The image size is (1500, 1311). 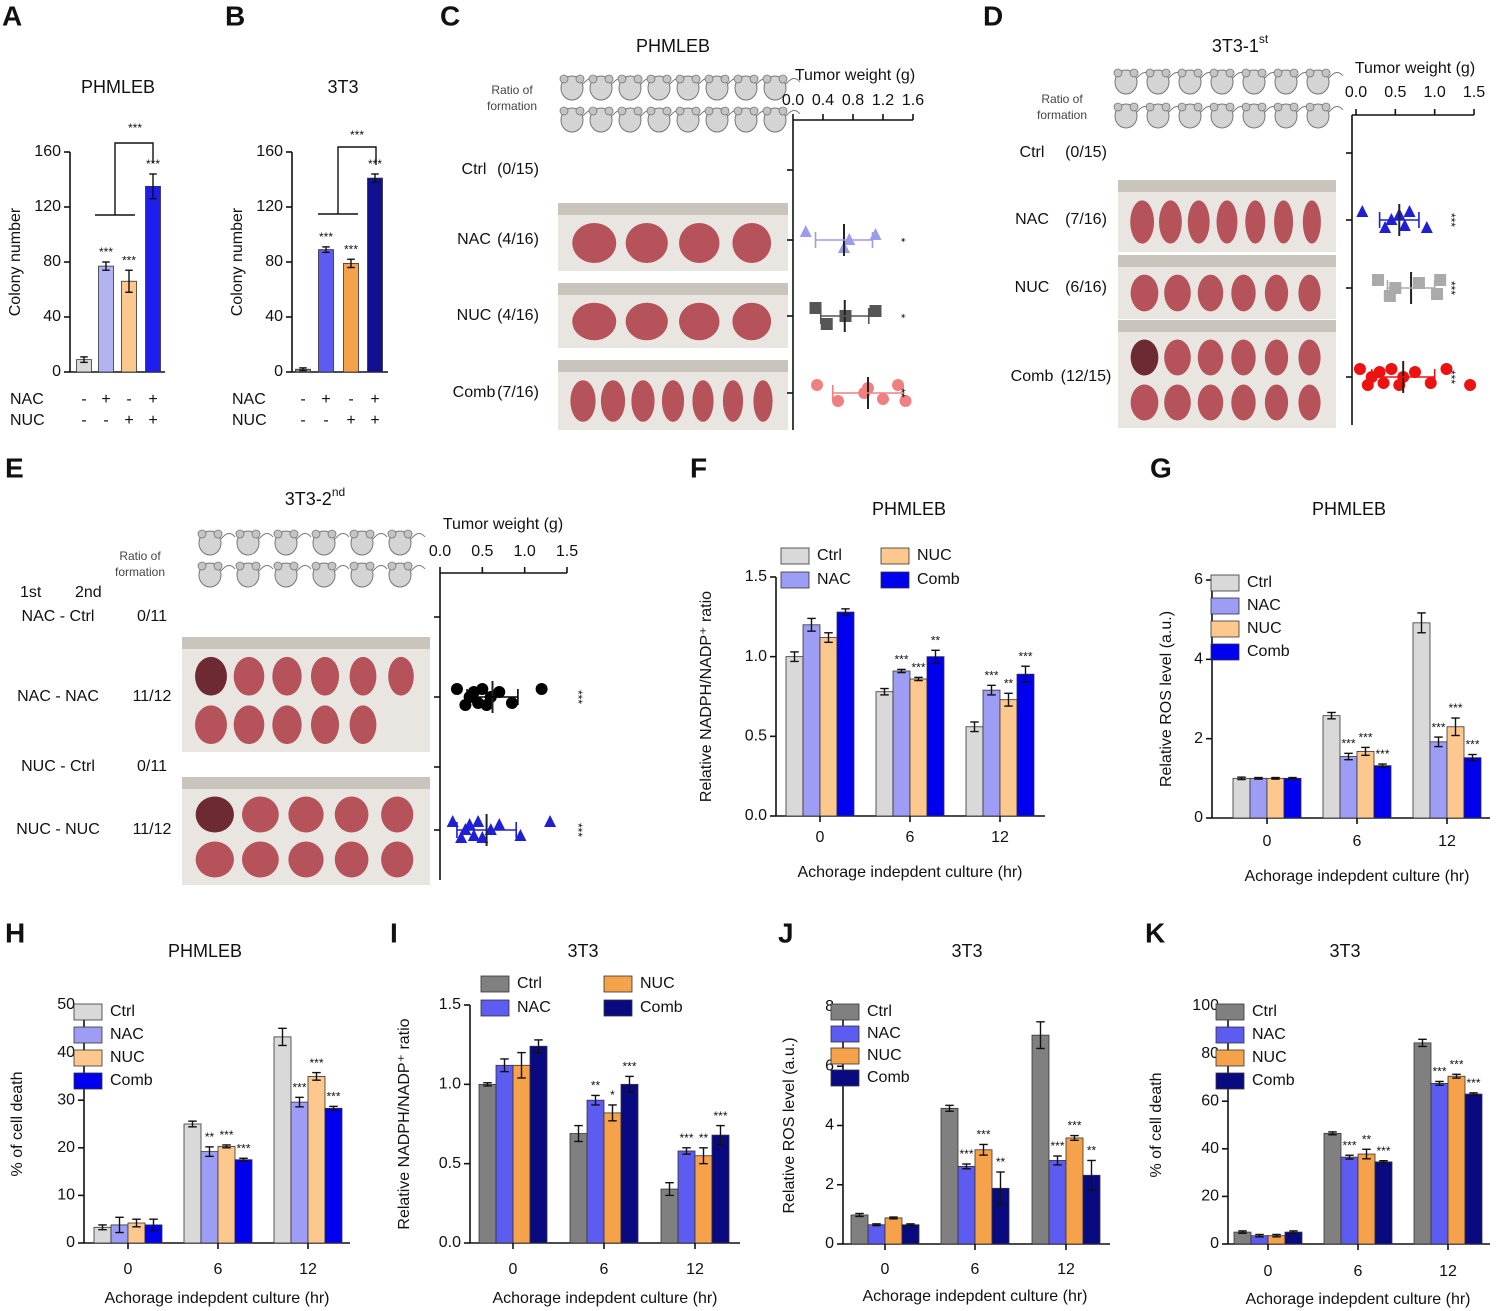 I want to click on group-name: NUC - NUC, so click(x=58, y=829).